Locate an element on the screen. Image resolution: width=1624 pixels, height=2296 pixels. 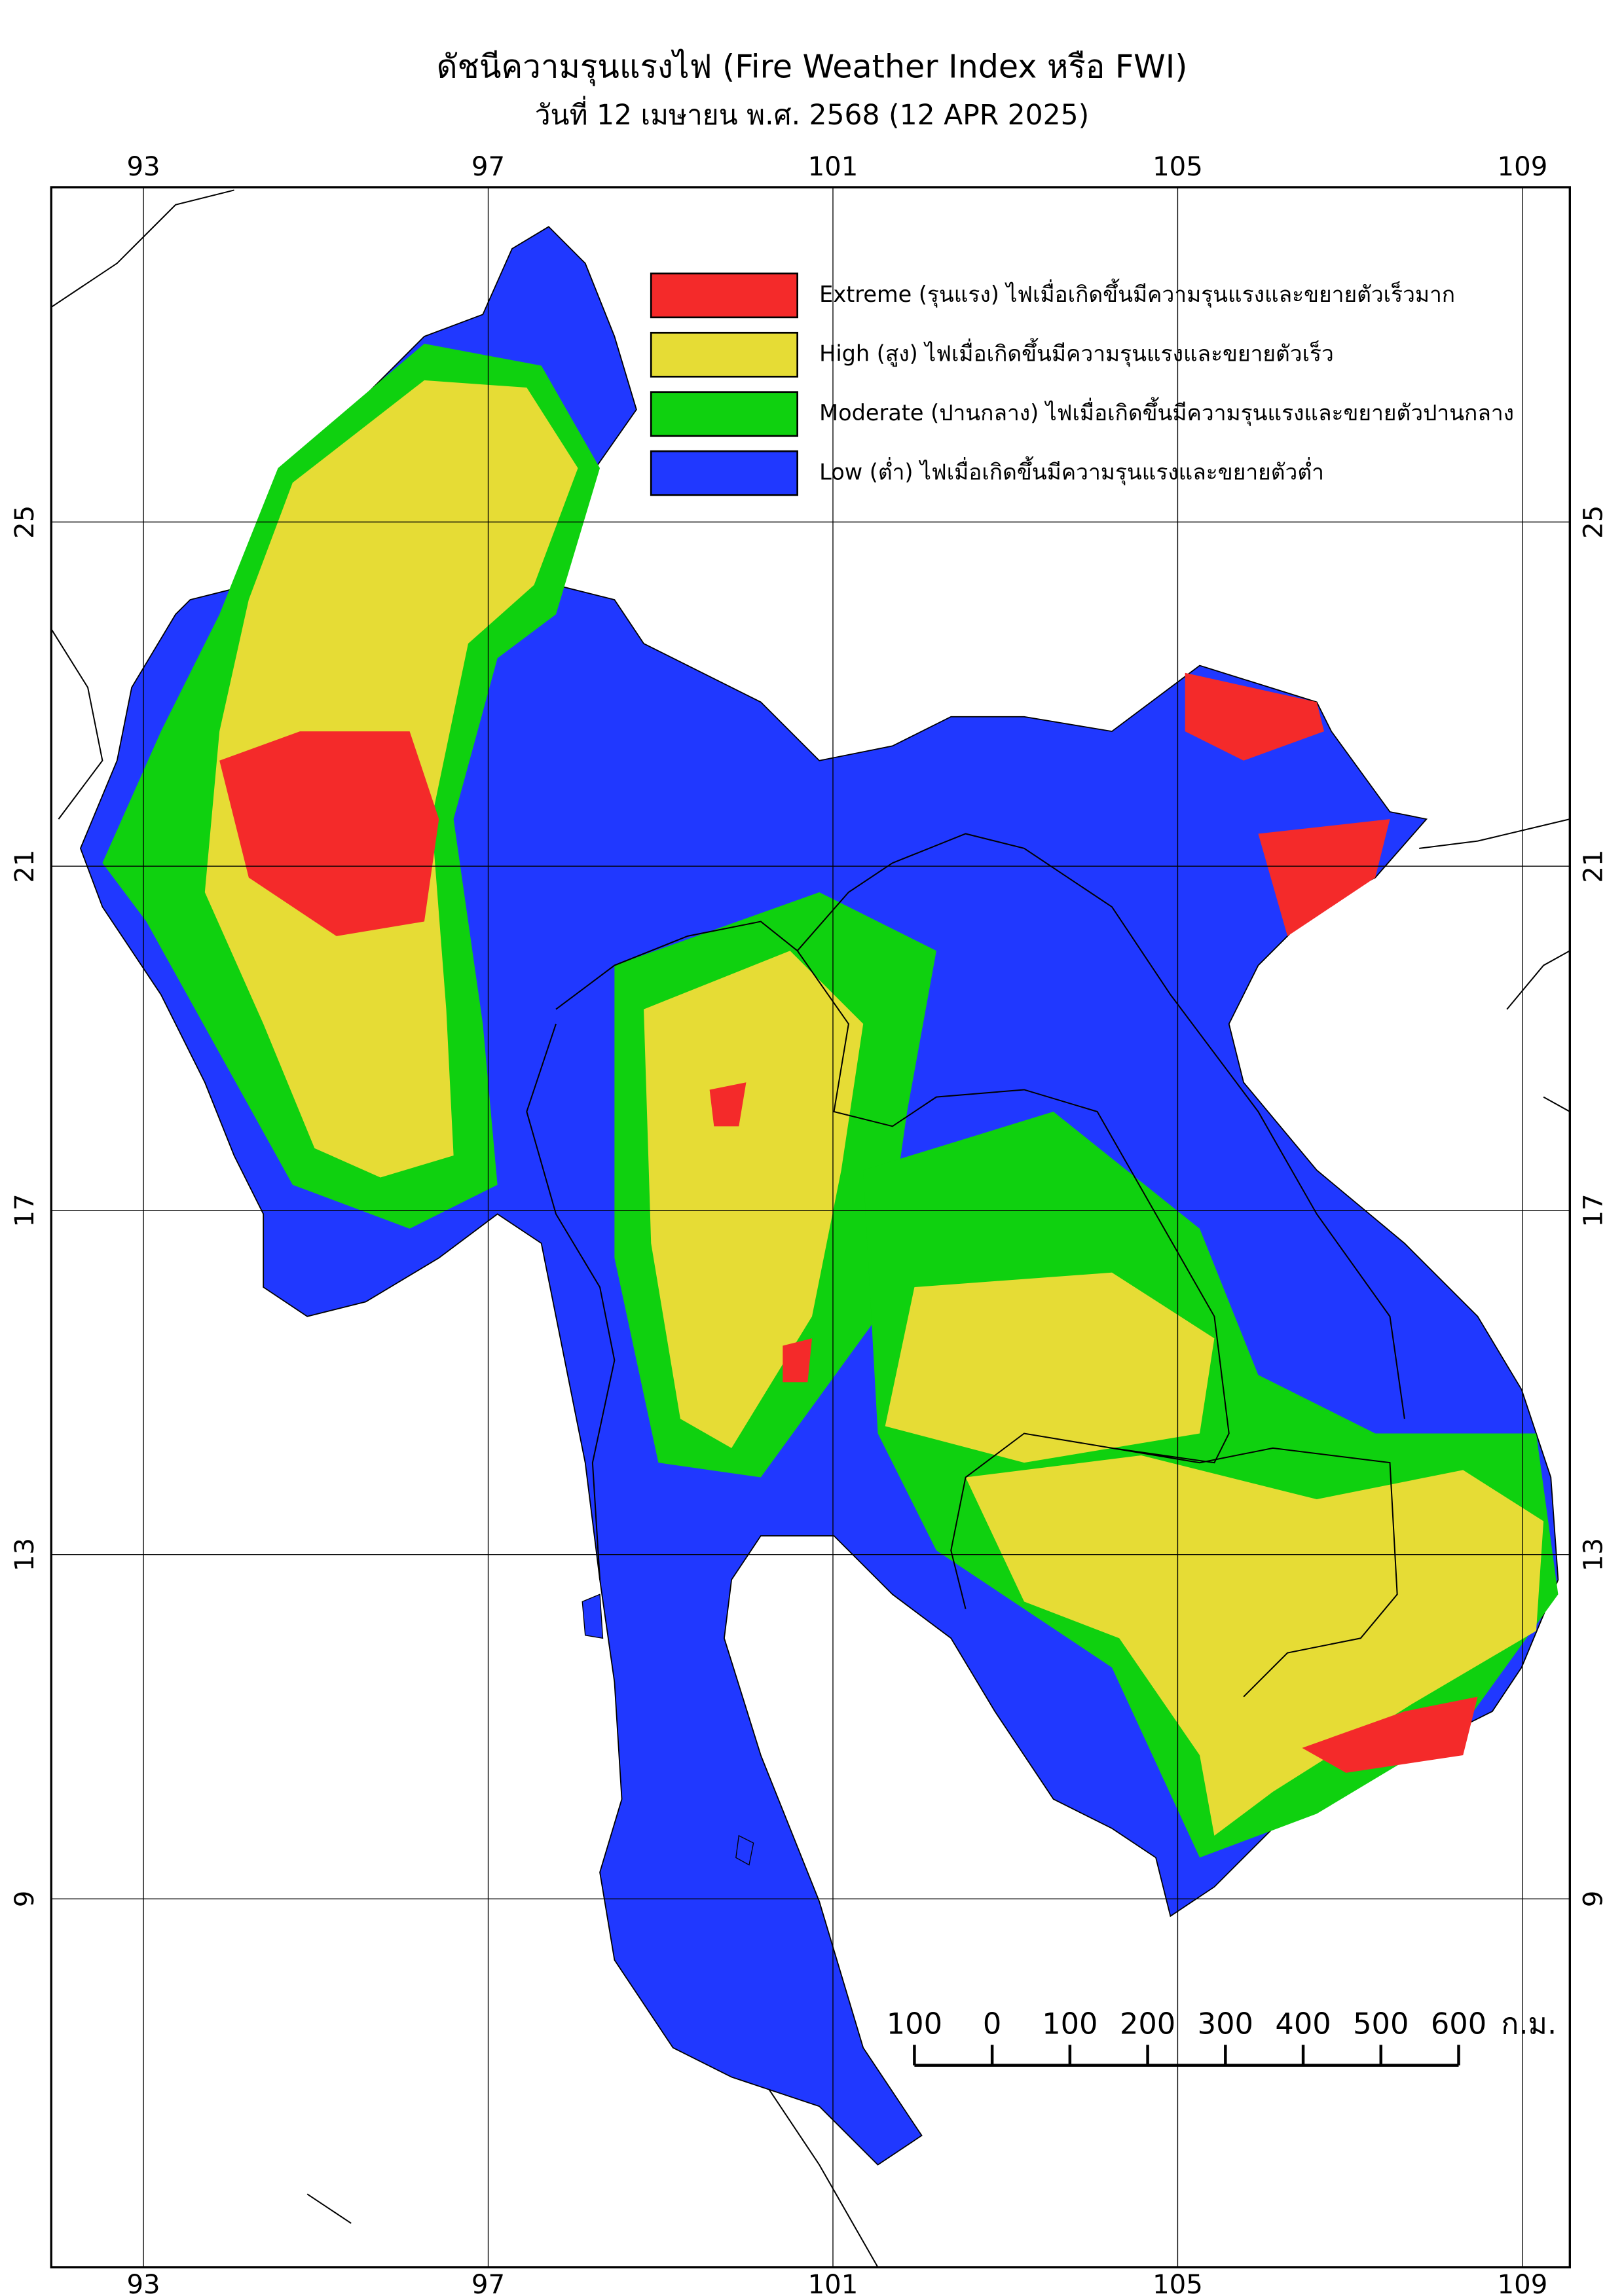
scale-label: 600 is located at coordinates (1458, 2024).